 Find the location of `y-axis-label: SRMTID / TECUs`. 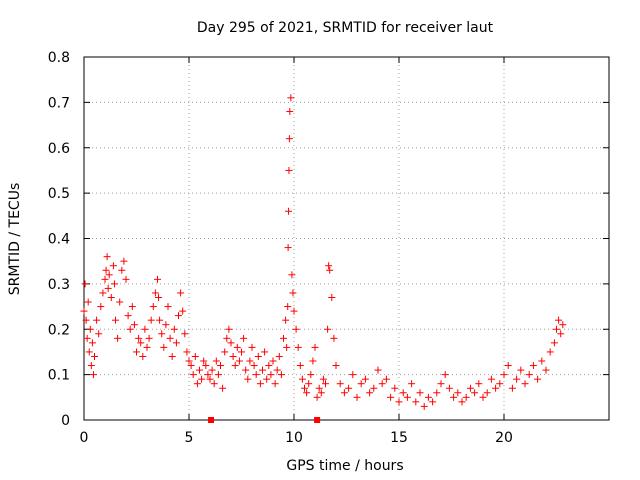

y-axis-label: SRMTID / TECUs is located at coordinates (15, 239).